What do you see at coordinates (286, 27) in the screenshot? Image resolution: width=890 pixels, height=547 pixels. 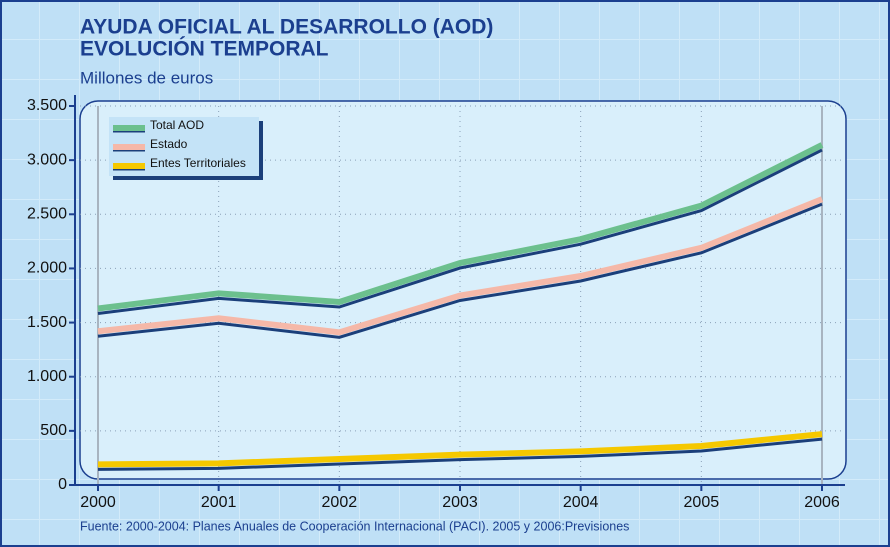 I see `chart-title: AYUDA OFICIAL AL DESARROLLO (AOD)` at bounding box center [286, 27].